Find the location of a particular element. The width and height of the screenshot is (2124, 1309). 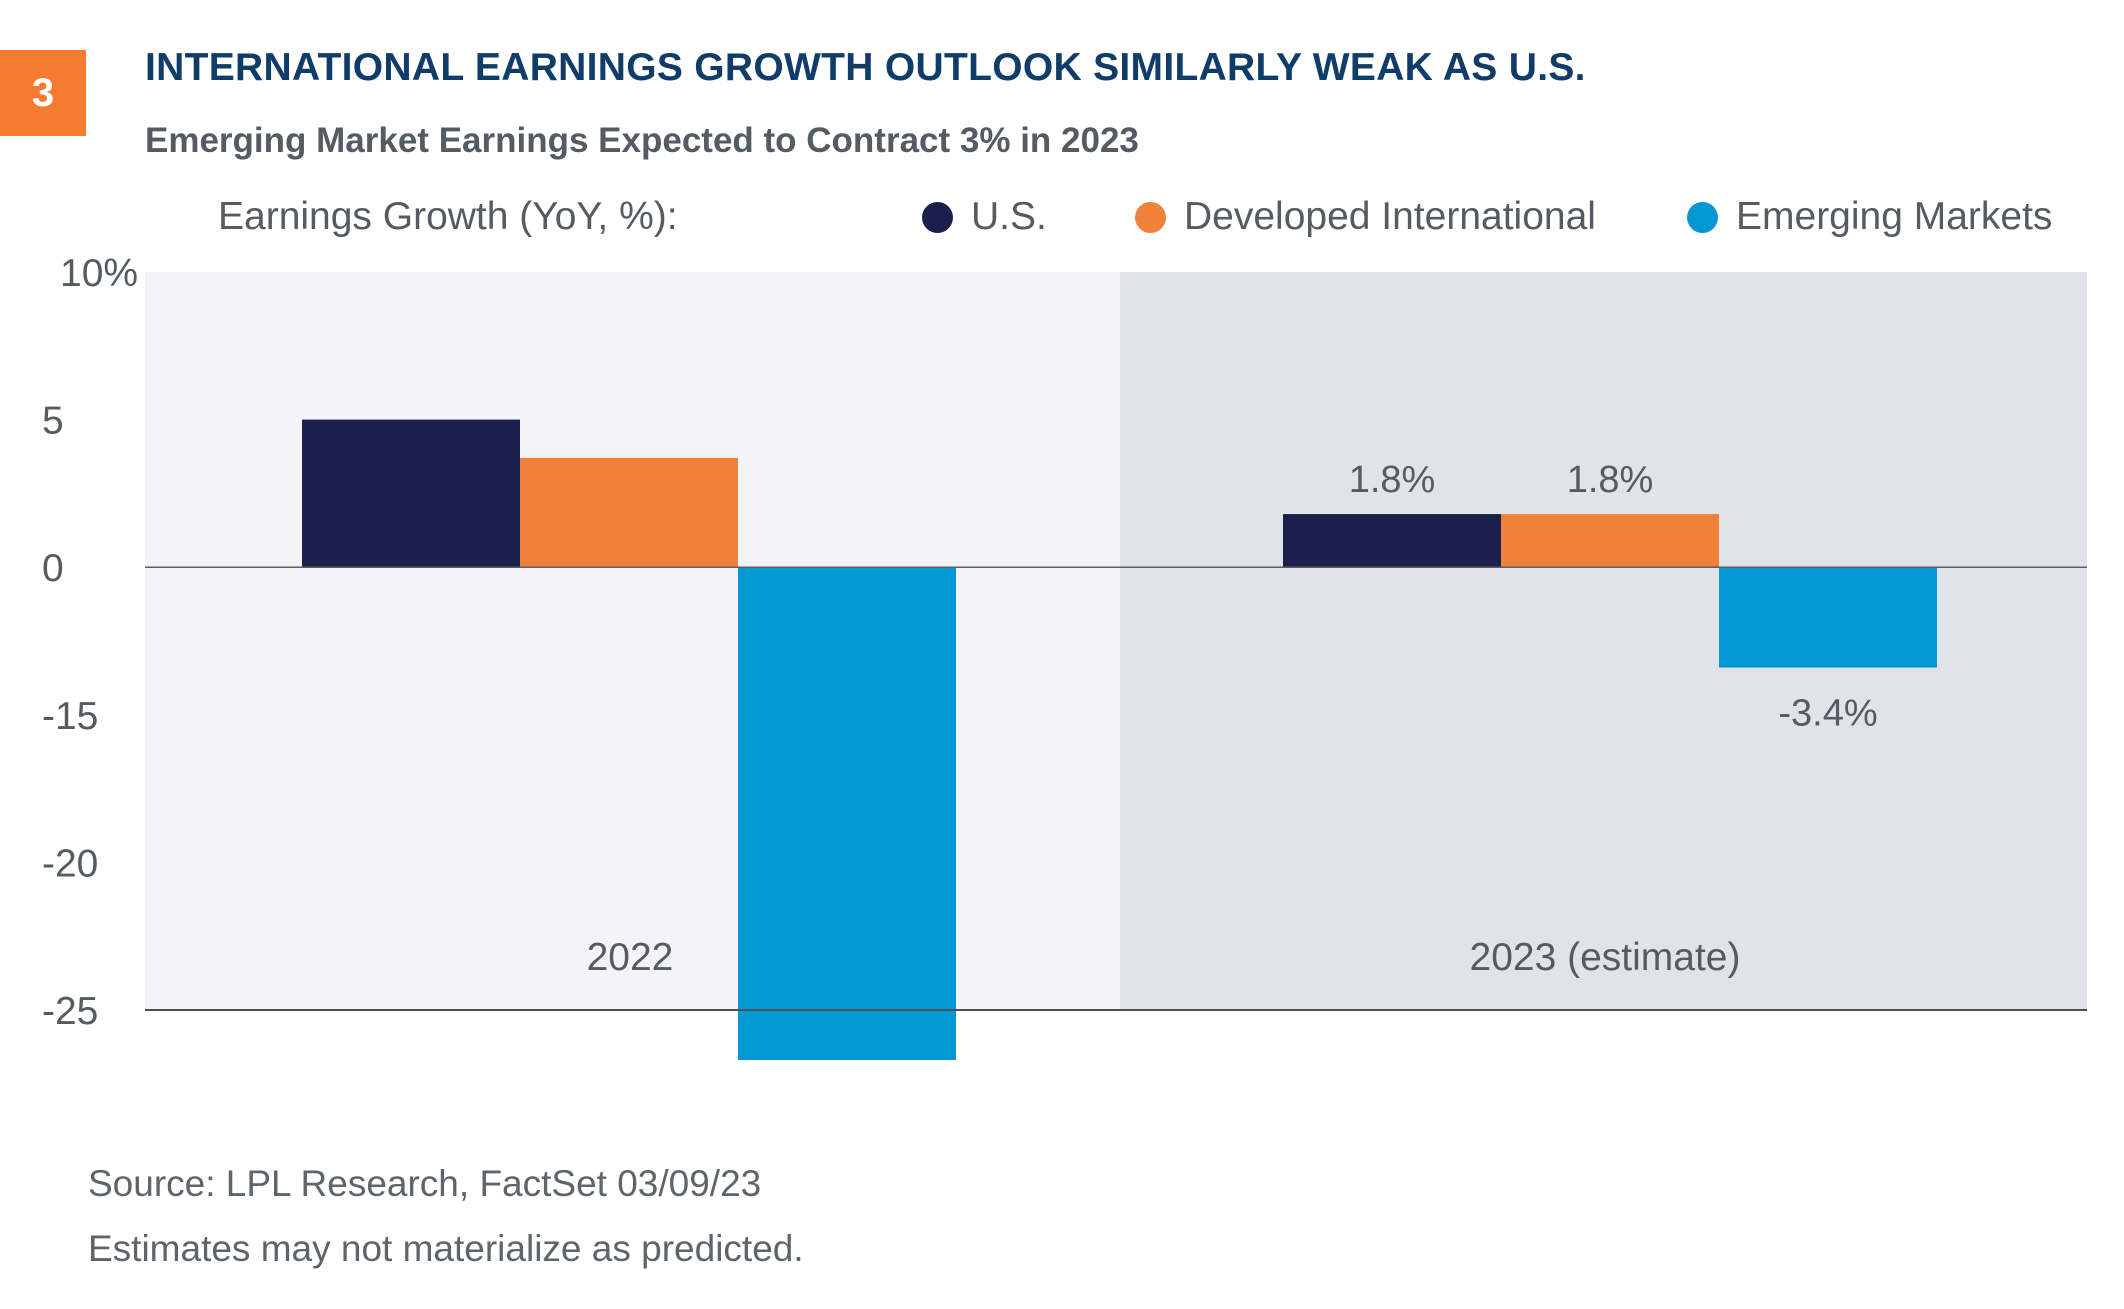

x-category-label: 2023 (estimate) is located at coordinates (1605, 957).